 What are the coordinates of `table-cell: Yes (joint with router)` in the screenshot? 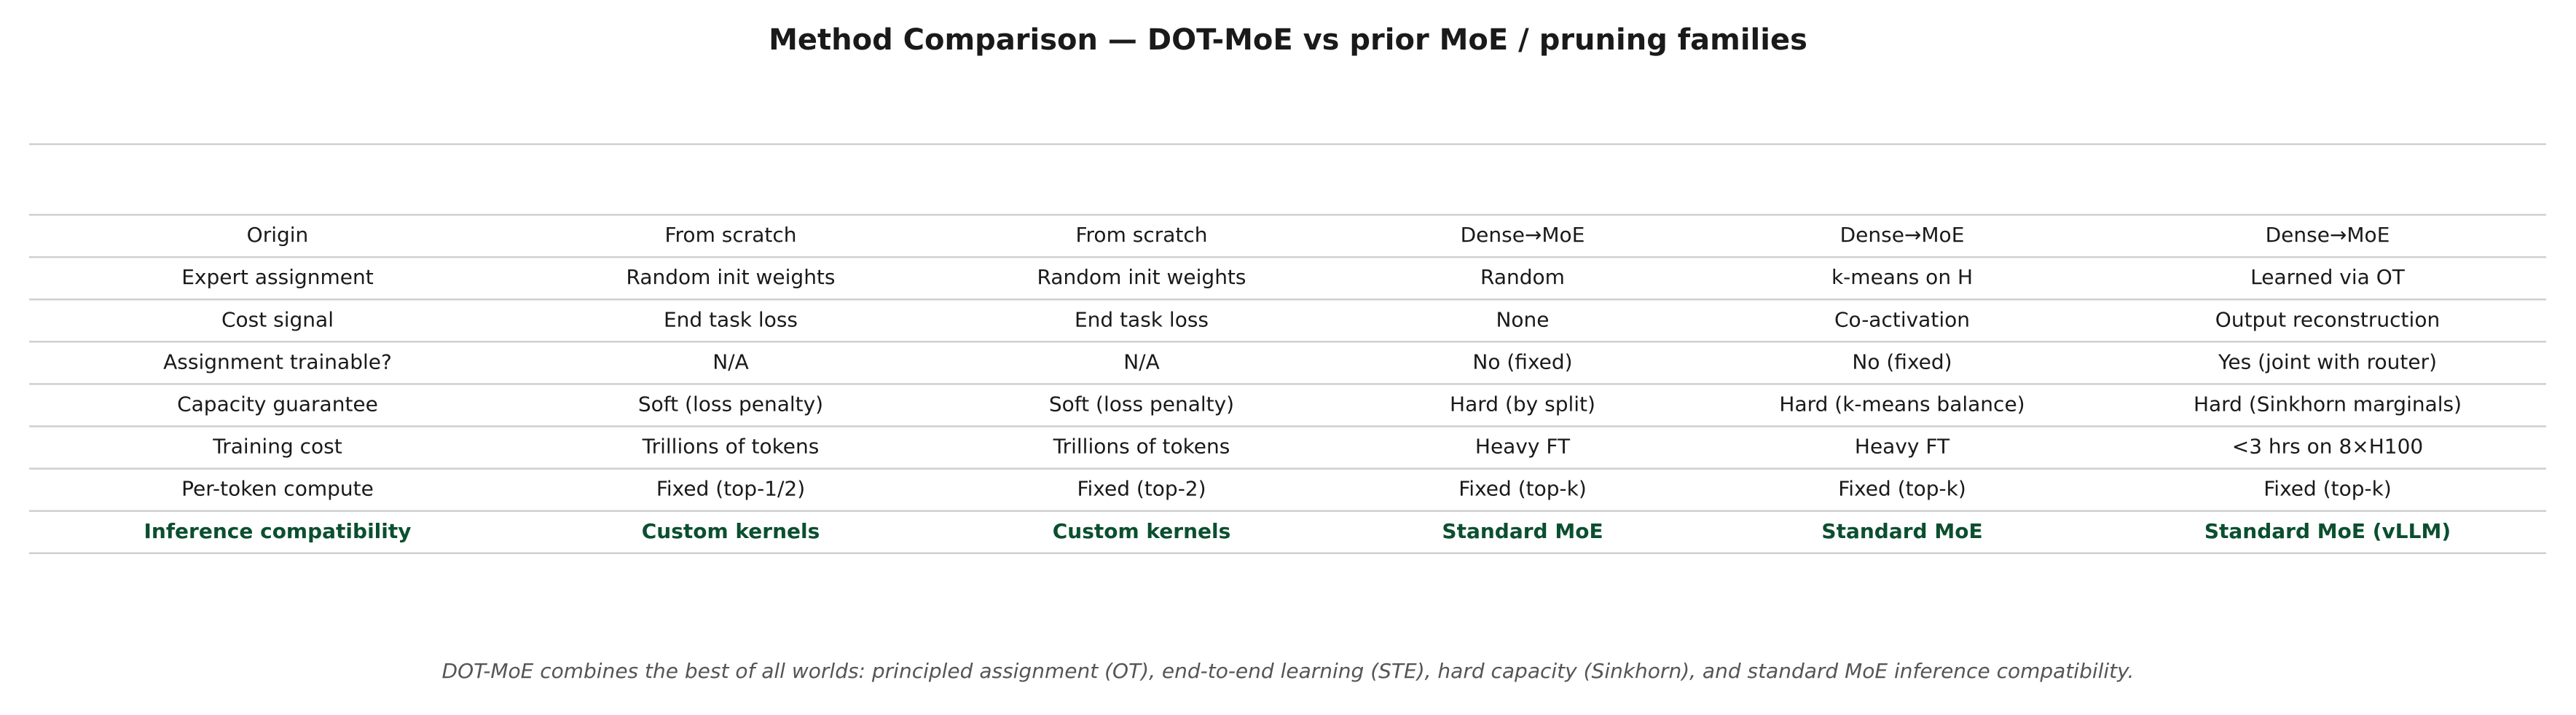 It's located at (2327, 361).